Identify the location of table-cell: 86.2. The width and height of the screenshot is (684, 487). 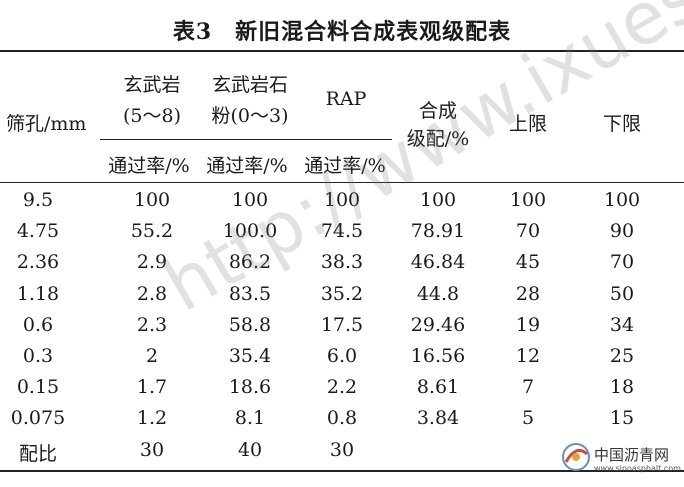
(250, 262).